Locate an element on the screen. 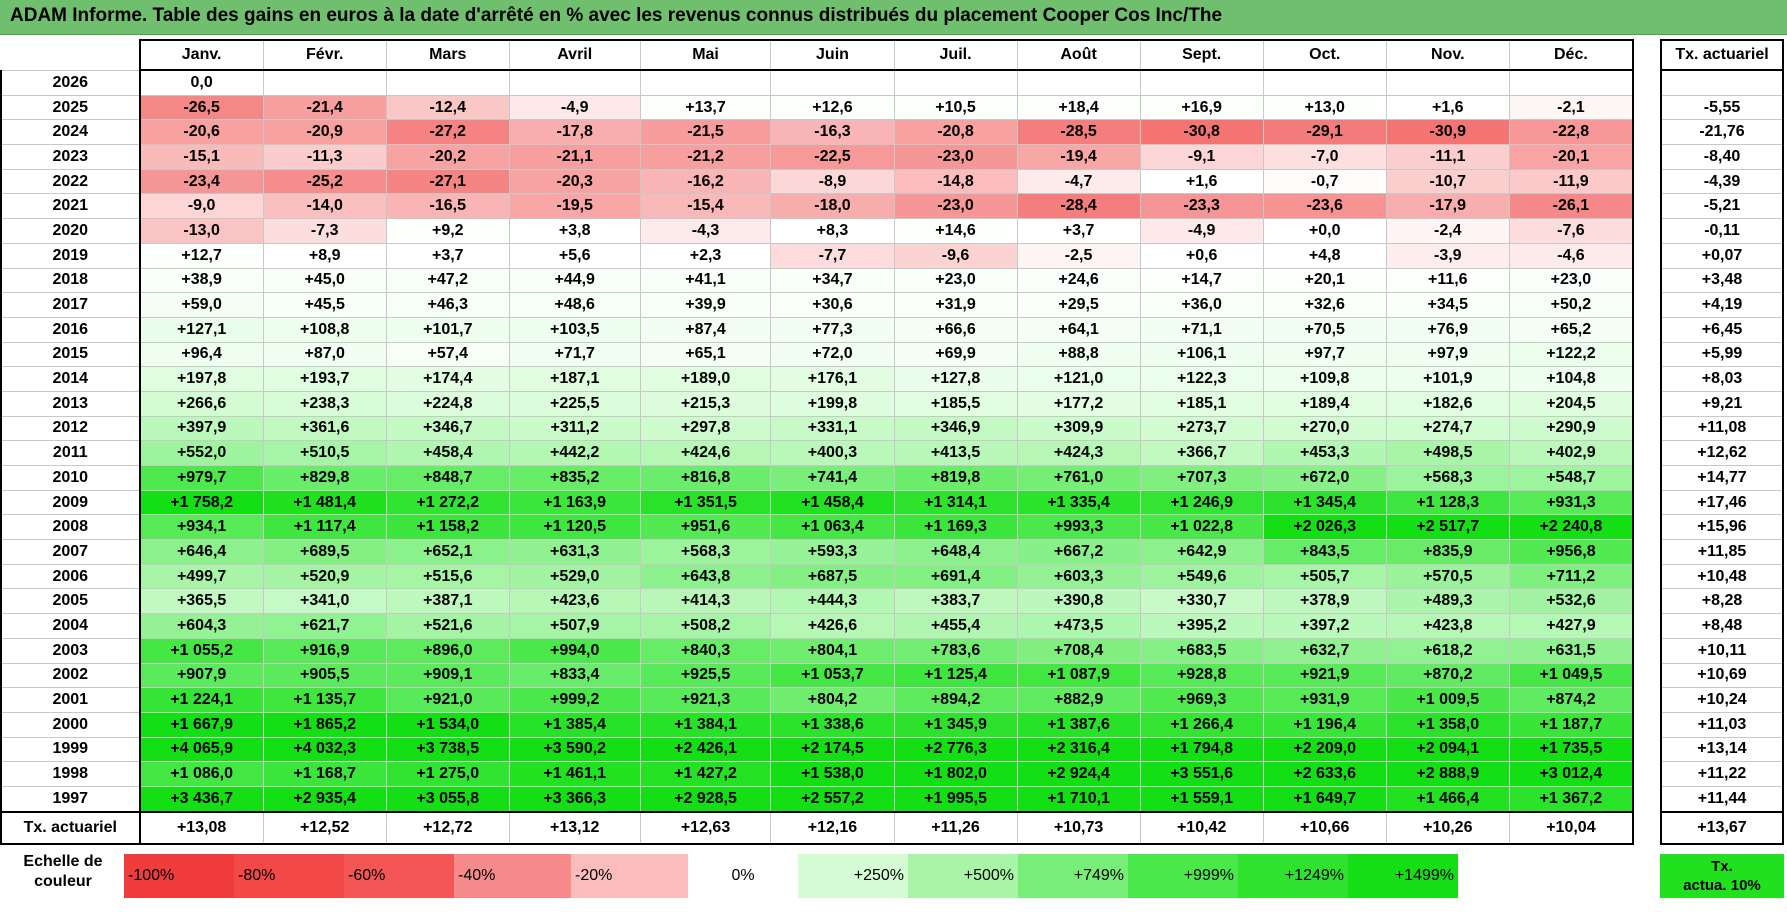  gain-cell: -4,7 is located at coordinates (1078, 181).